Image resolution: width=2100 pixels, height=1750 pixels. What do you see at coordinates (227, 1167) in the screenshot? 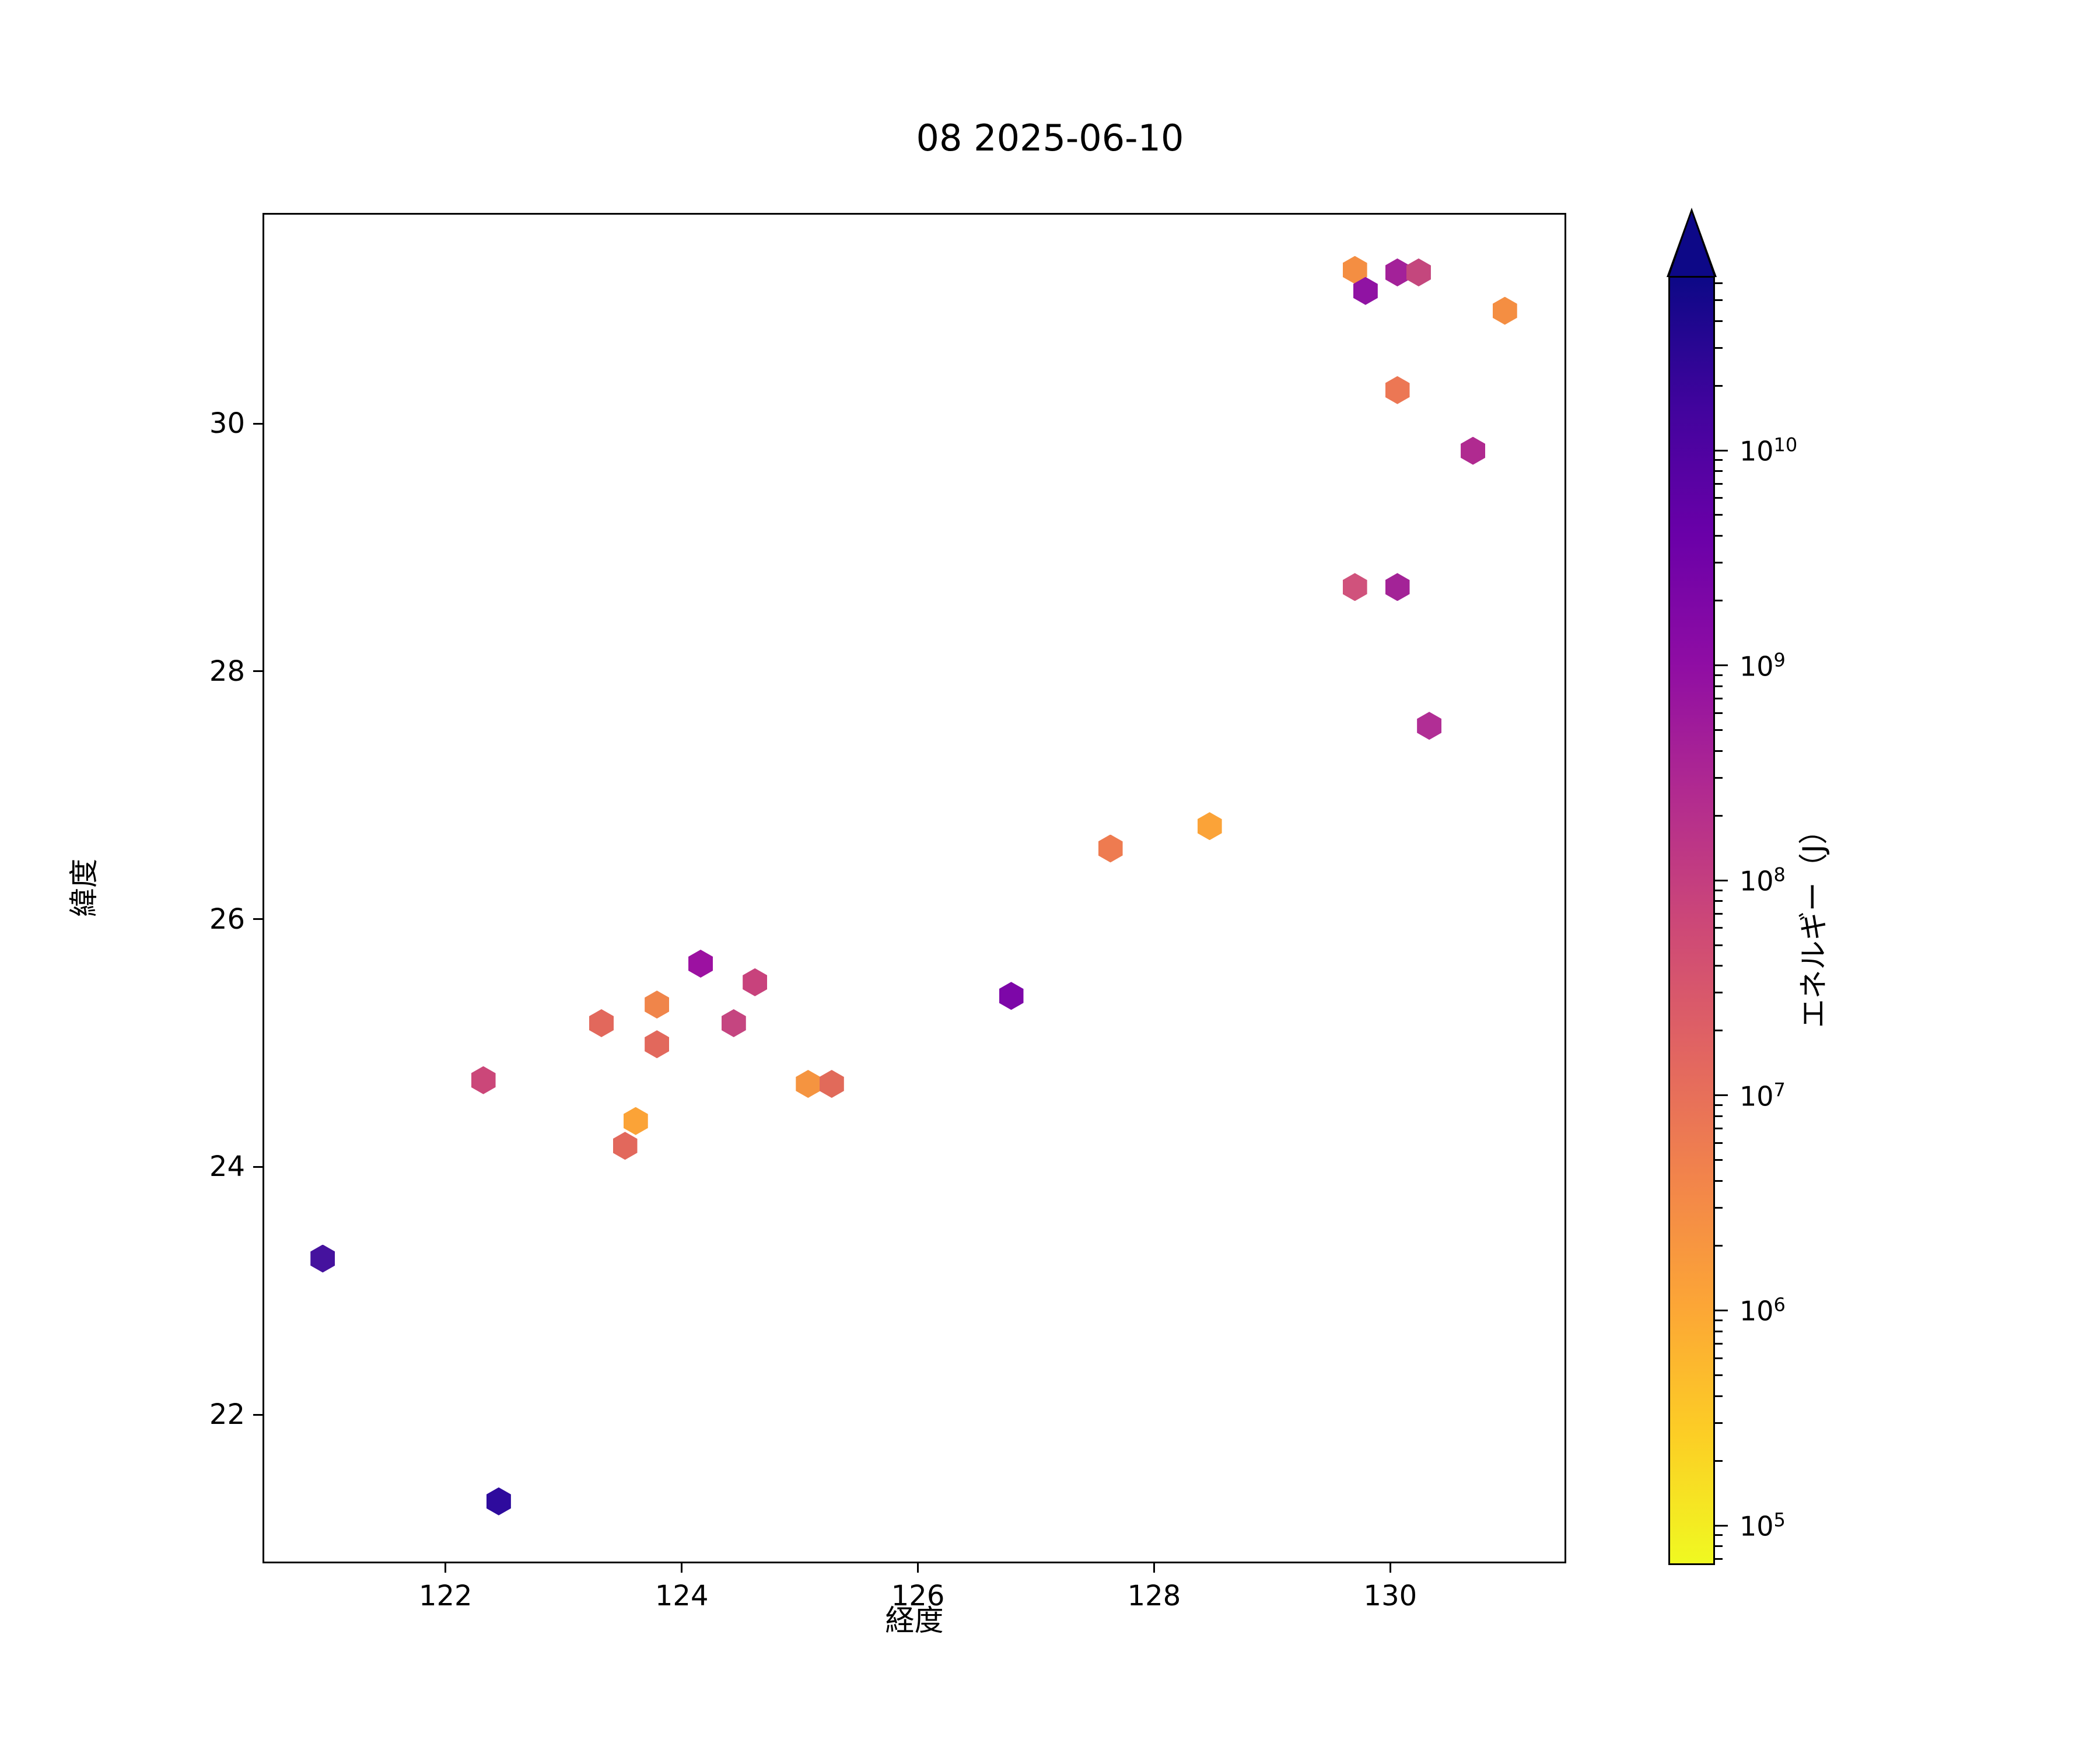
I see `y-axis-tick-label: 24` at bounding box center [227, 1167].